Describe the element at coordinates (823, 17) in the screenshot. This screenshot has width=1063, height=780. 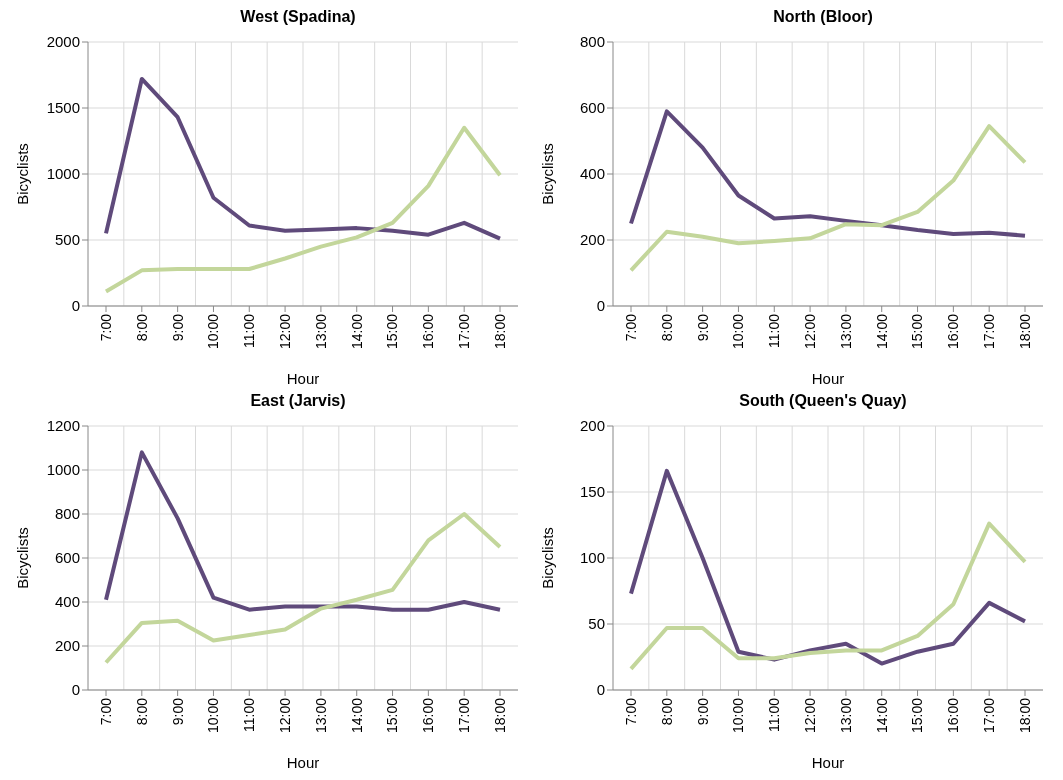
I see `chart-title: North (Bloor)` at that location.